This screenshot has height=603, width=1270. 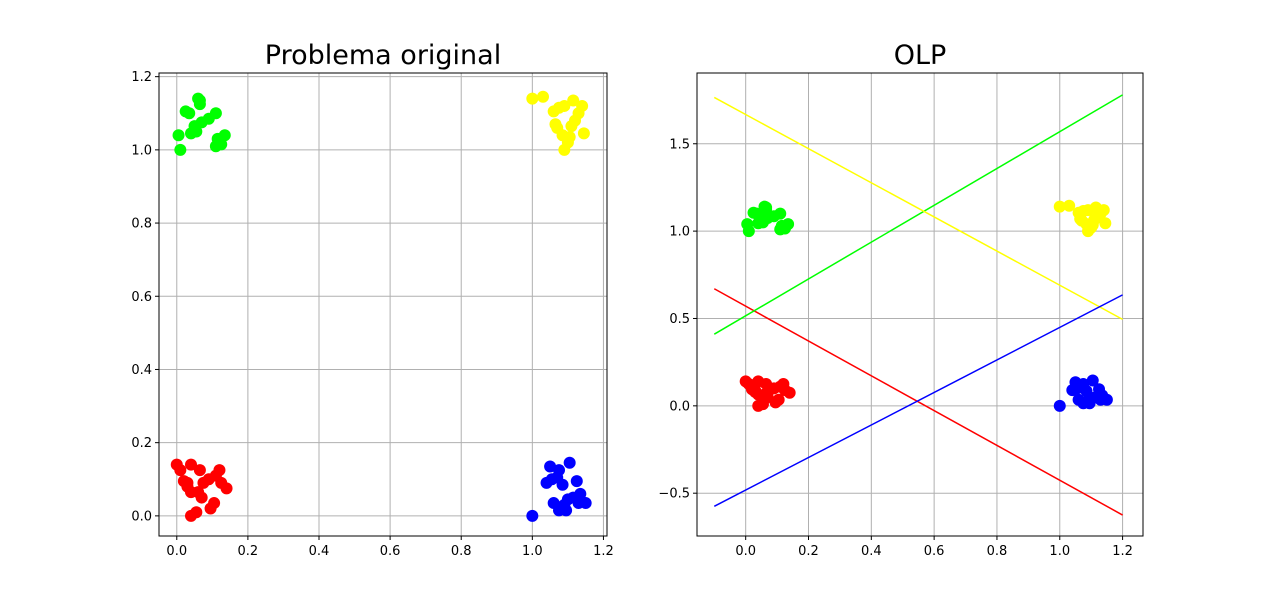 What do you see at coordinates (141, 224) in the screenshot?
I see `y-tick-label: 0.8` at bounding box center [141, 224].